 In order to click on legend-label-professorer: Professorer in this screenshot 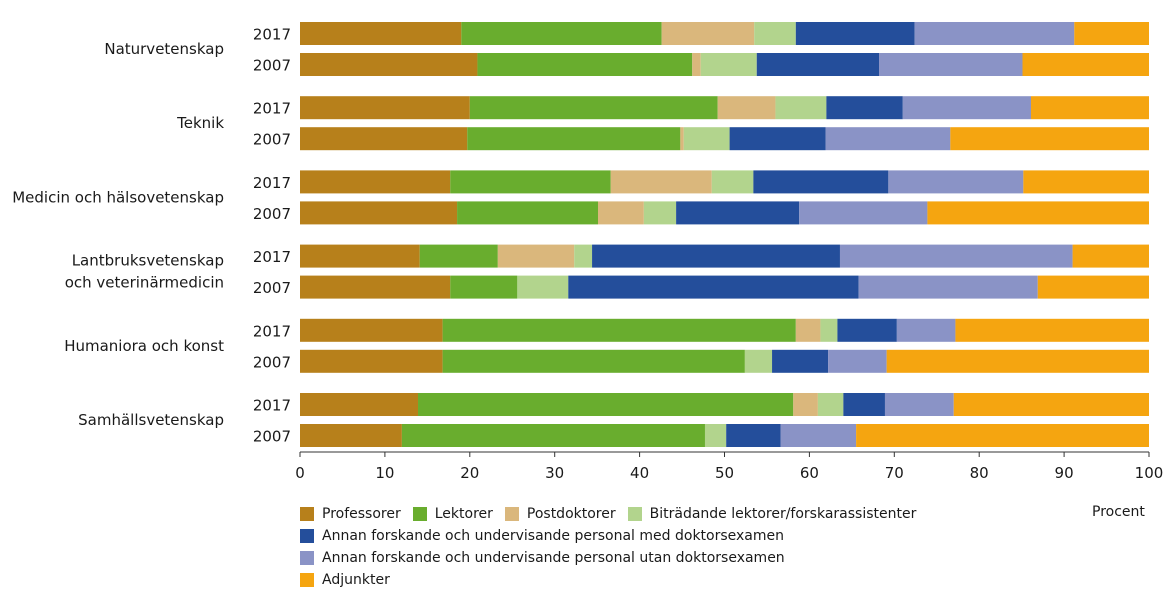, I will do `click(361, 514)`.